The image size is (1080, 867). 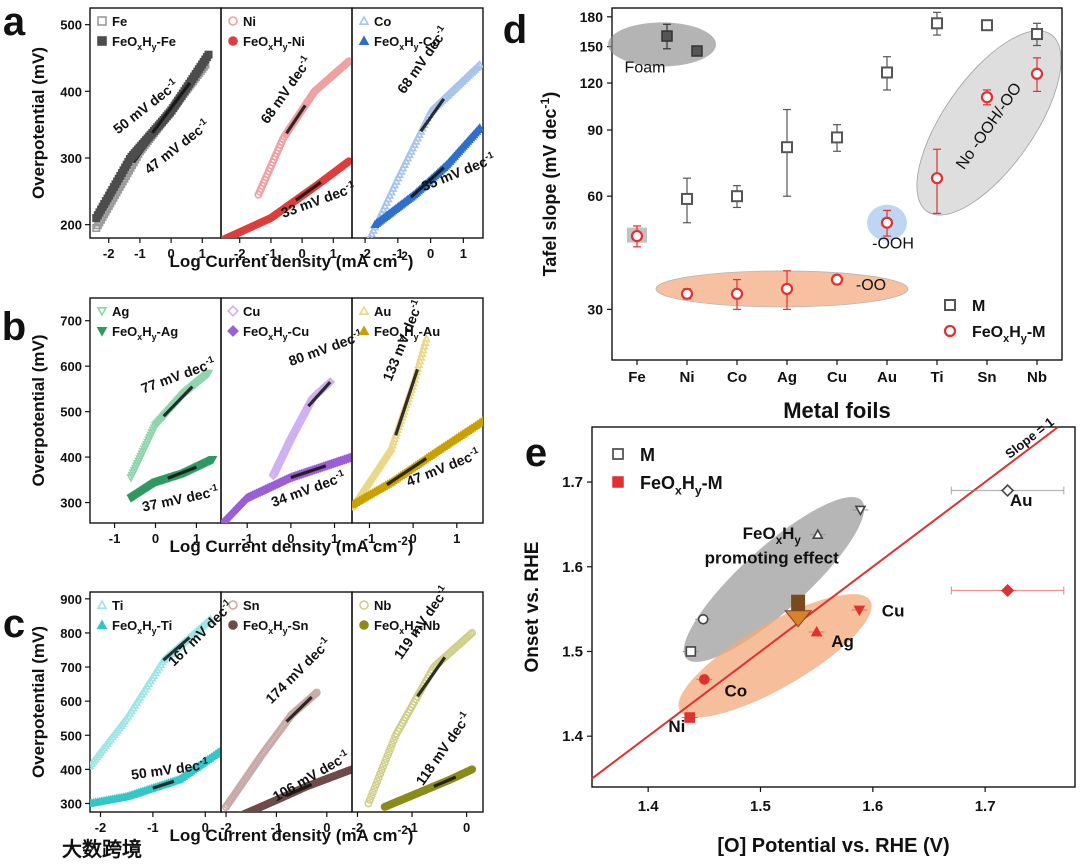 What do you see at coordinates (978, 306) in the screenshot?
I see `legend-label-metal: M` at bounding box center [978, 306].